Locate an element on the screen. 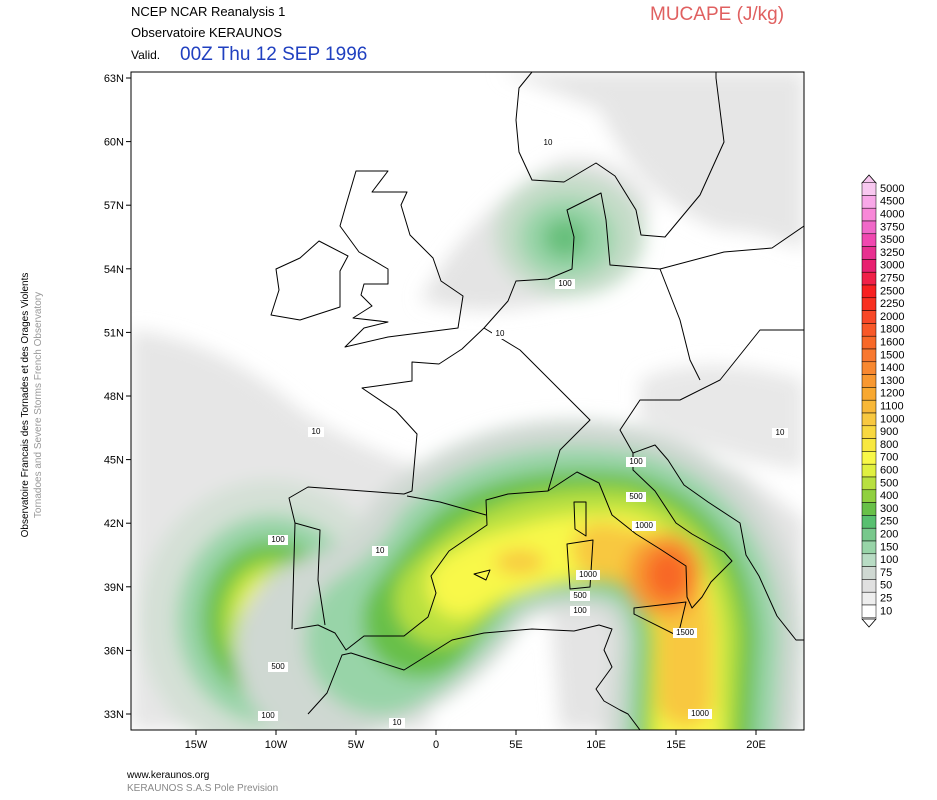  colorbar-label: 400 is located at coordinates (889, 496).